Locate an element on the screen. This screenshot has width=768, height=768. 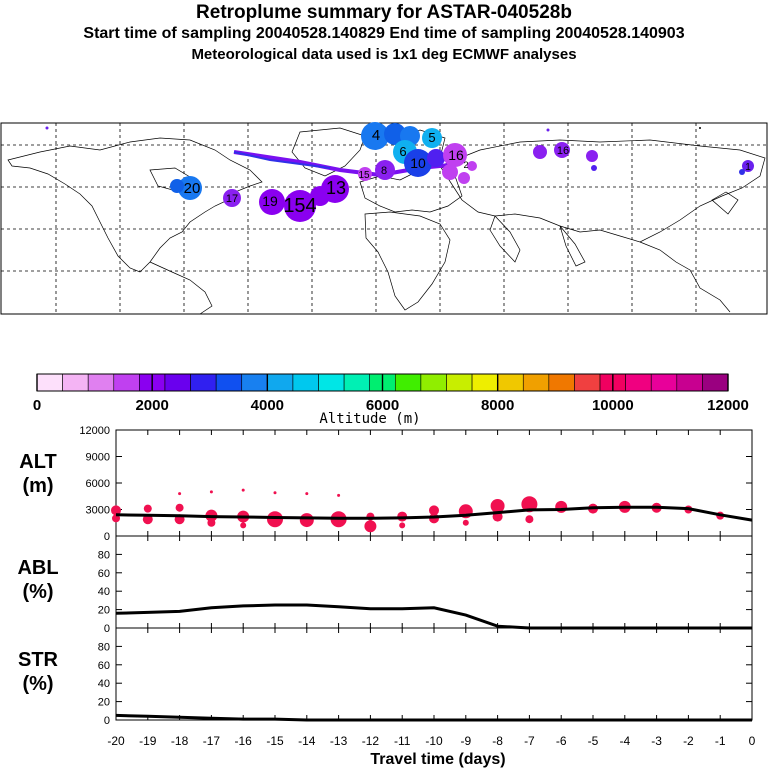
x-tick-label: -14 is located at coordinates (307, 741).